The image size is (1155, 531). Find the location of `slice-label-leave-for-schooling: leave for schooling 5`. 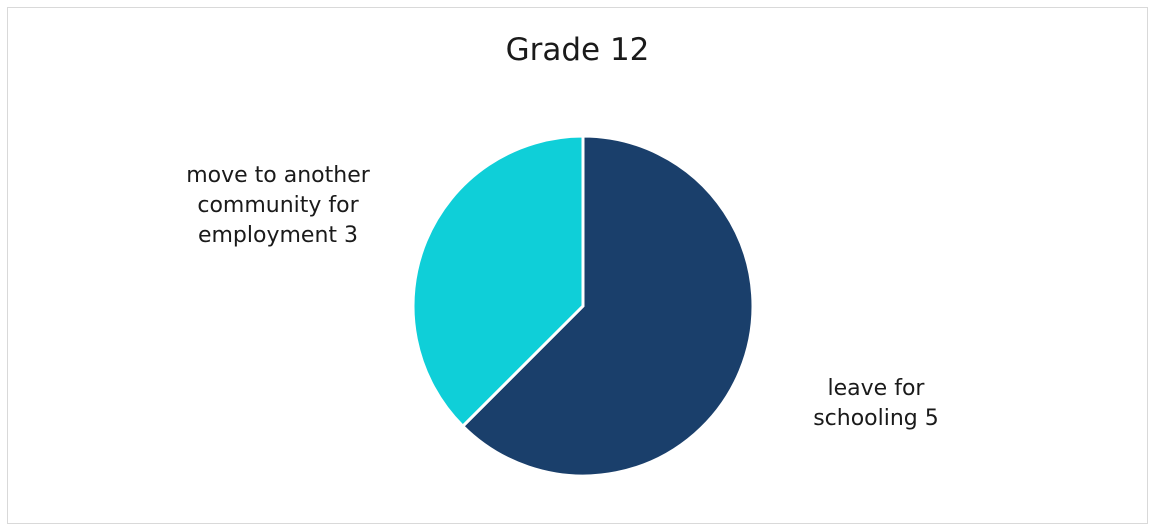

slice-label-leave-for-schooling: leave for schooling 5 is located at coordinates (876, 403).